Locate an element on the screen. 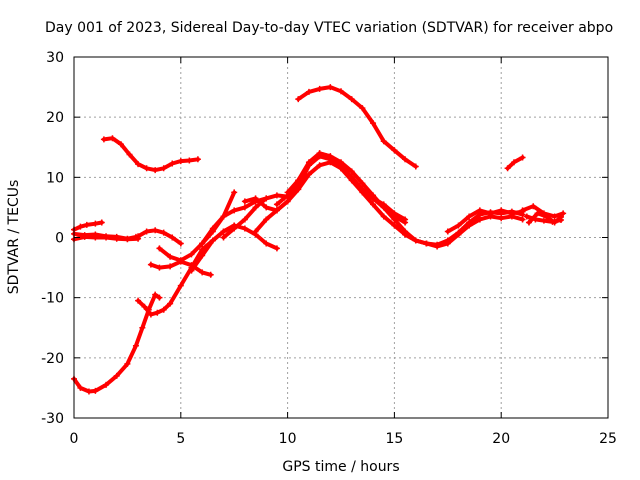 Image resolution: width=640 pixels, height=480 pixels. y-tick-label: -30 is located at coordinates (52, 419).